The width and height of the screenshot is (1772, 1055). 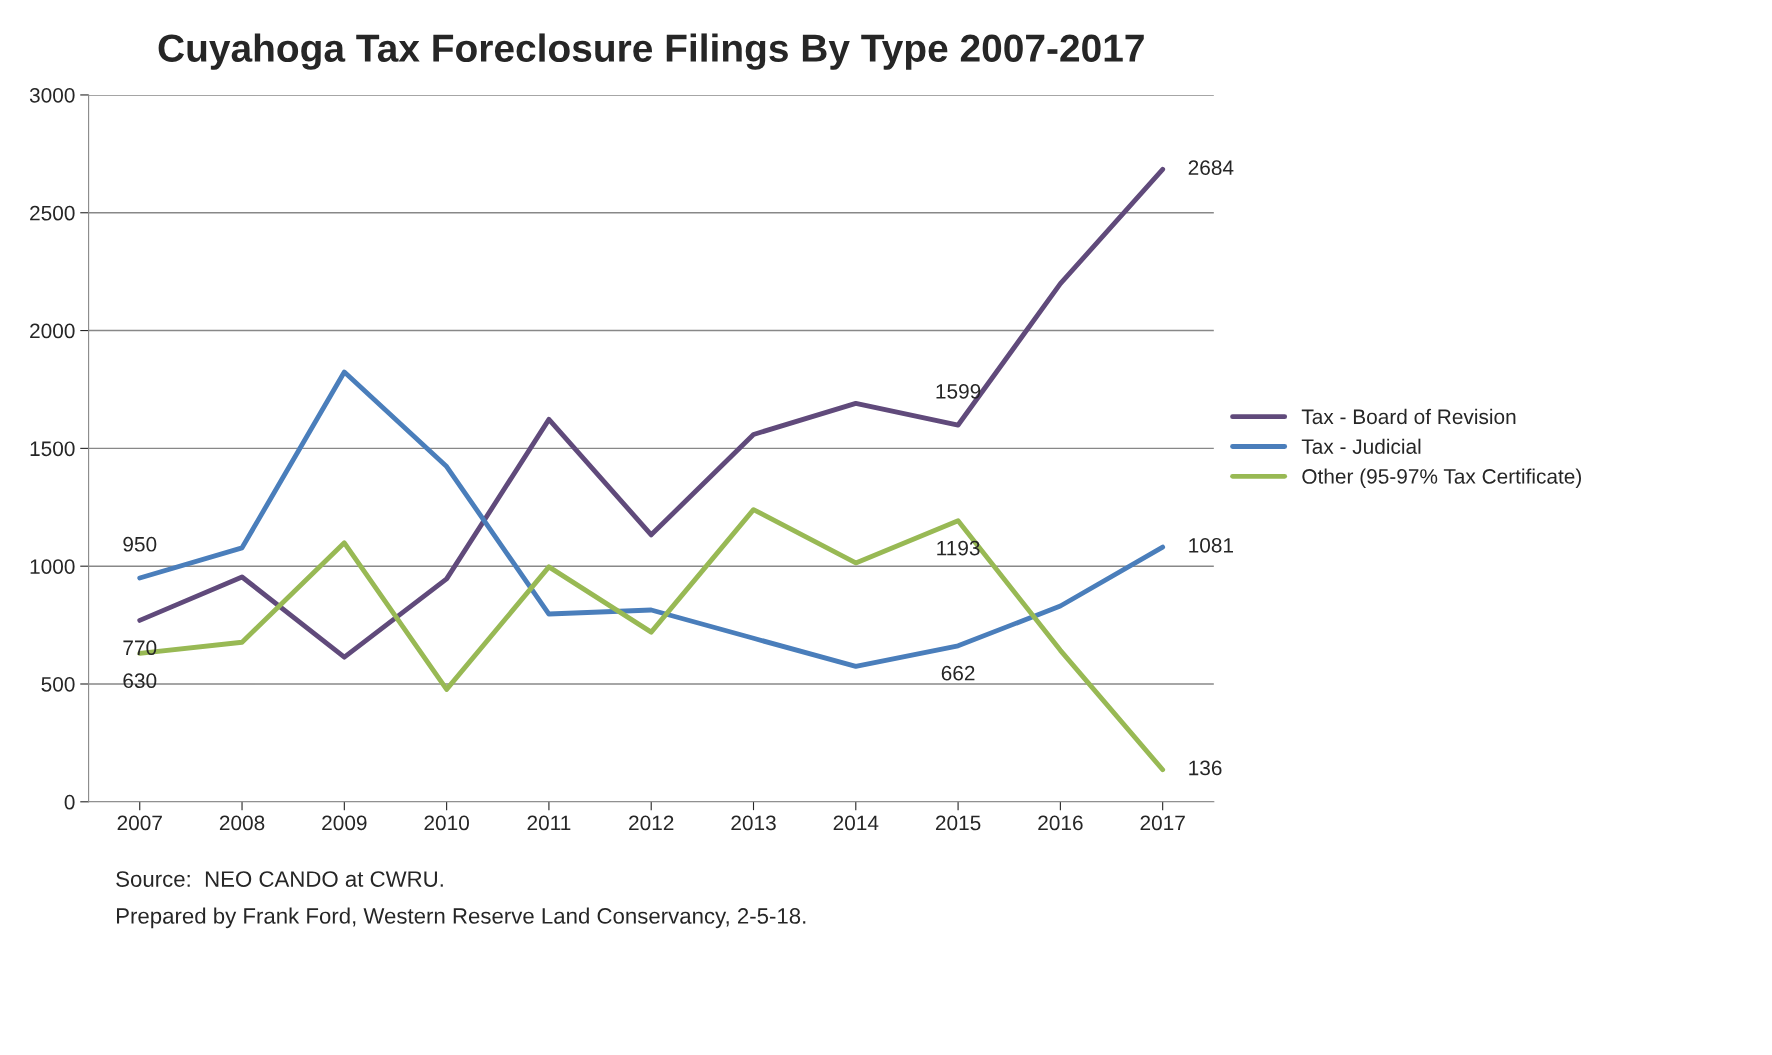 I want to click on x-tick-label: 2013, so click(x=753, y=823).